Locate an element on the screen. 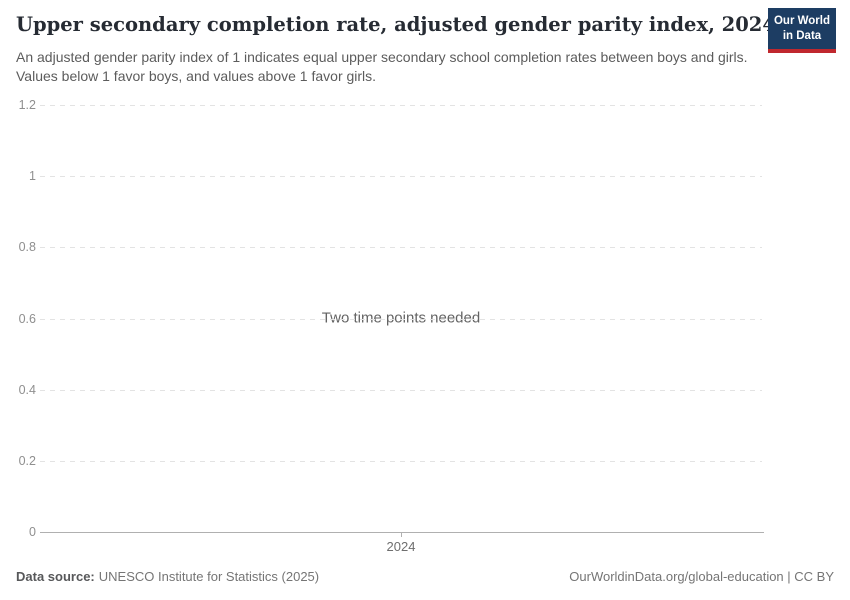 The width and height of the screenshot is (850, 600). y-tick-label: 0 is located at coordinates (32, 532).